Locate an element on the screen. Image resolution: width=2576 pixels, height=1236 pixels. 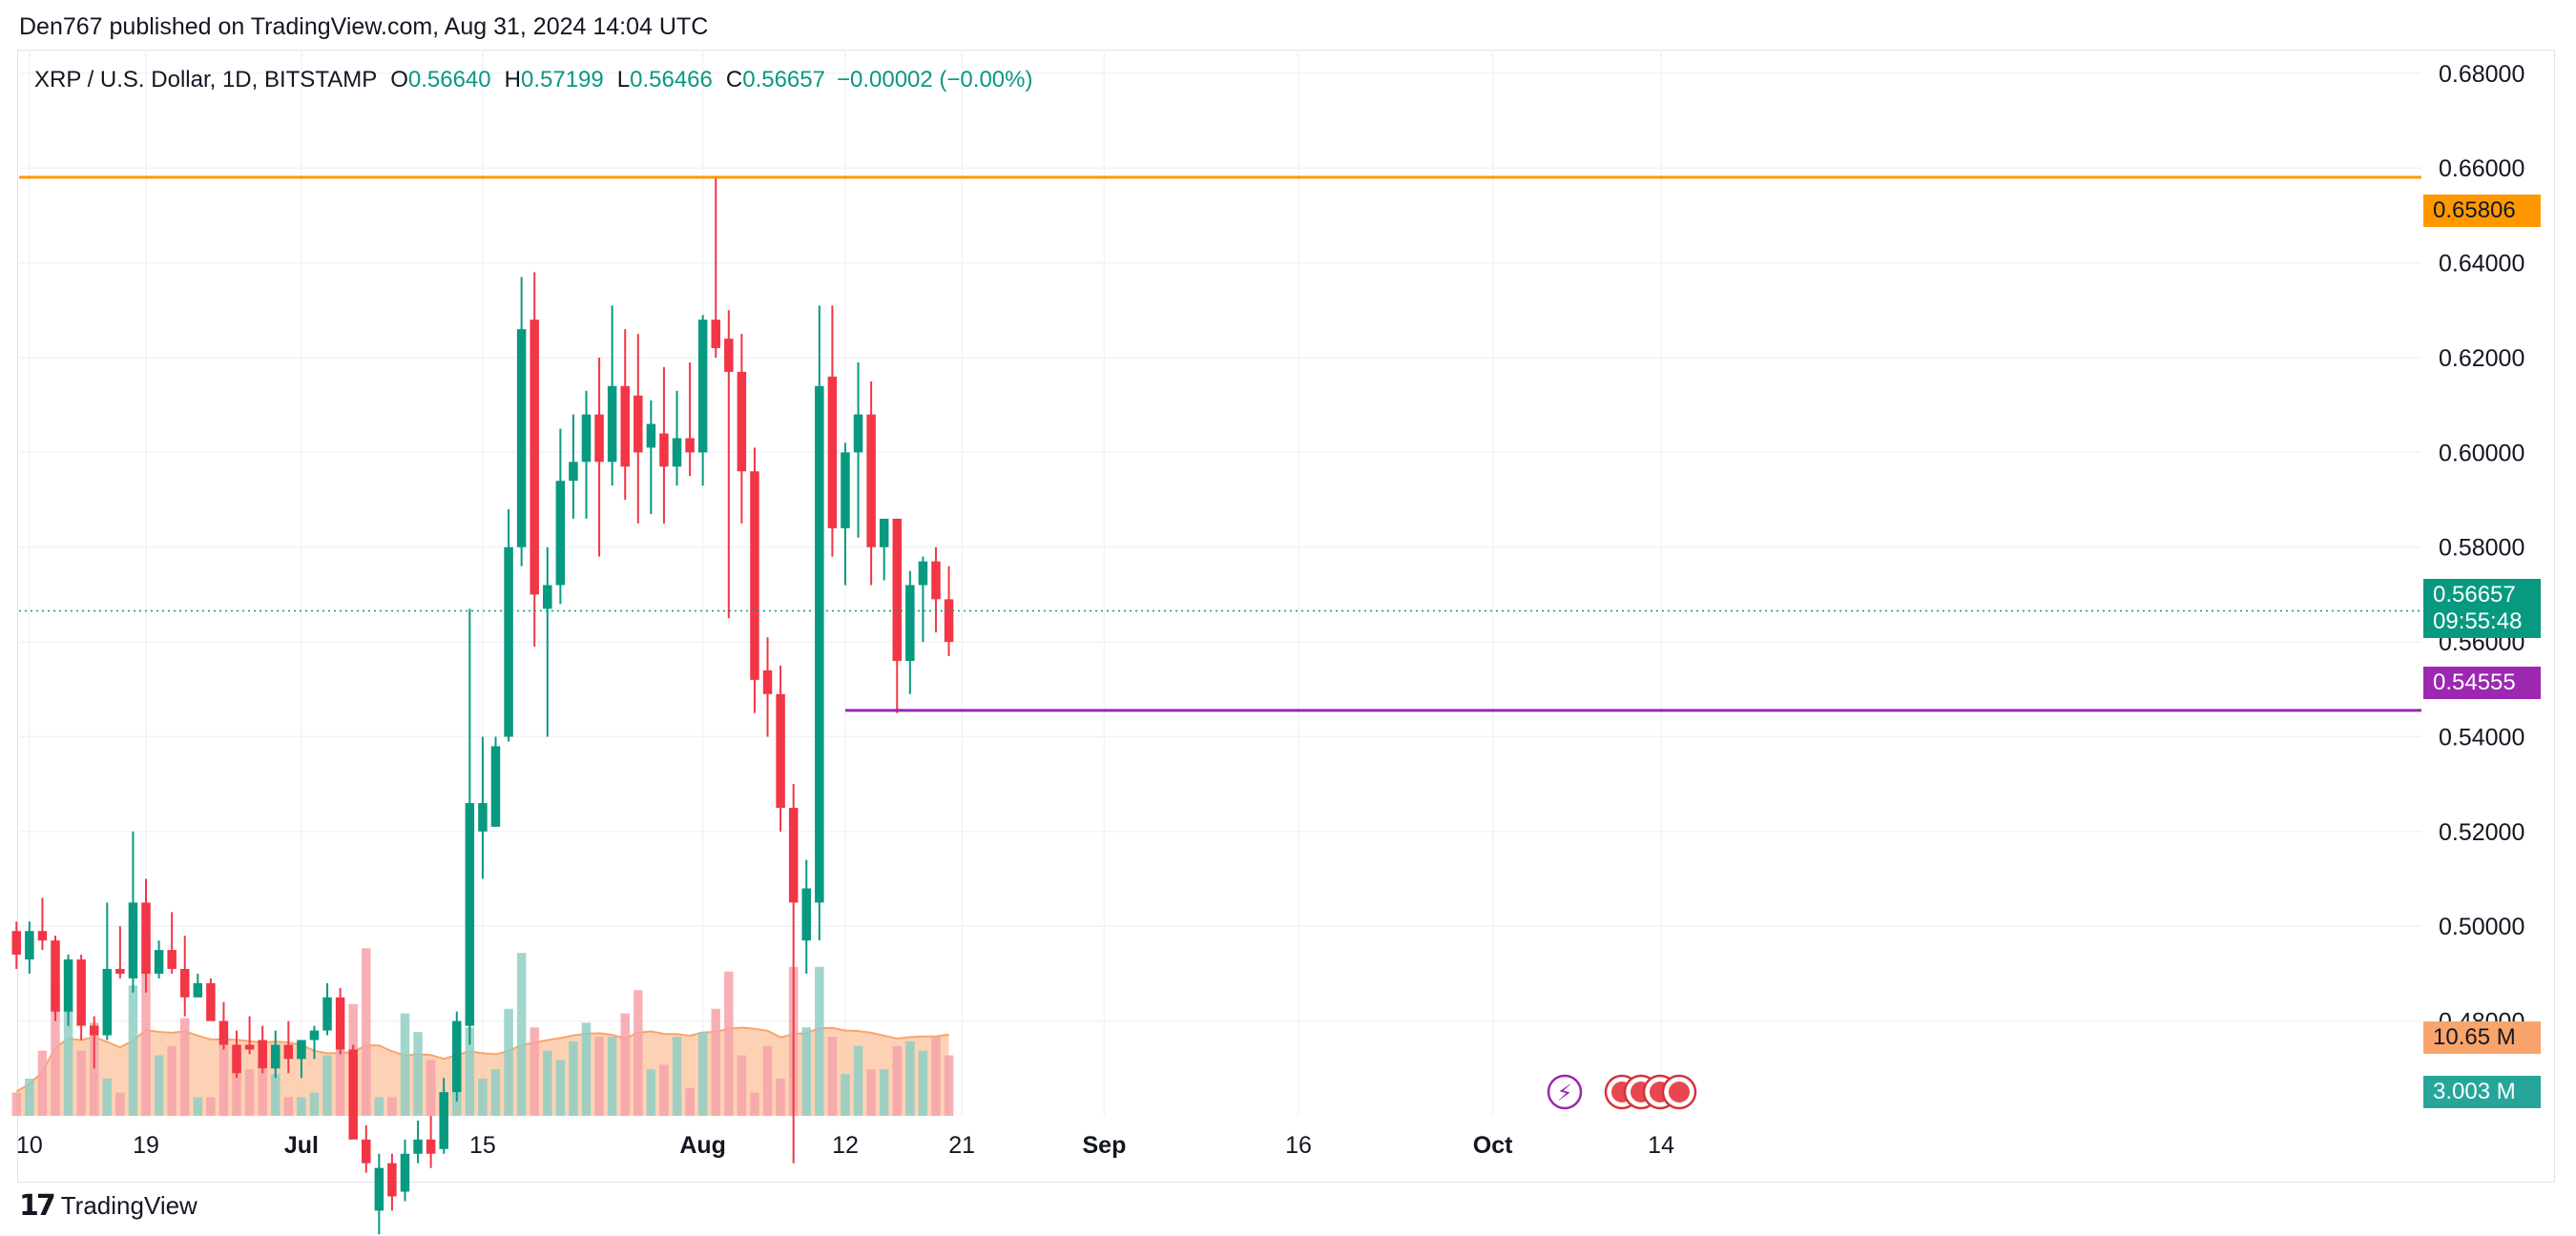
resistance-price-tag: 0.65806 is located at coordinates (2482, 211).